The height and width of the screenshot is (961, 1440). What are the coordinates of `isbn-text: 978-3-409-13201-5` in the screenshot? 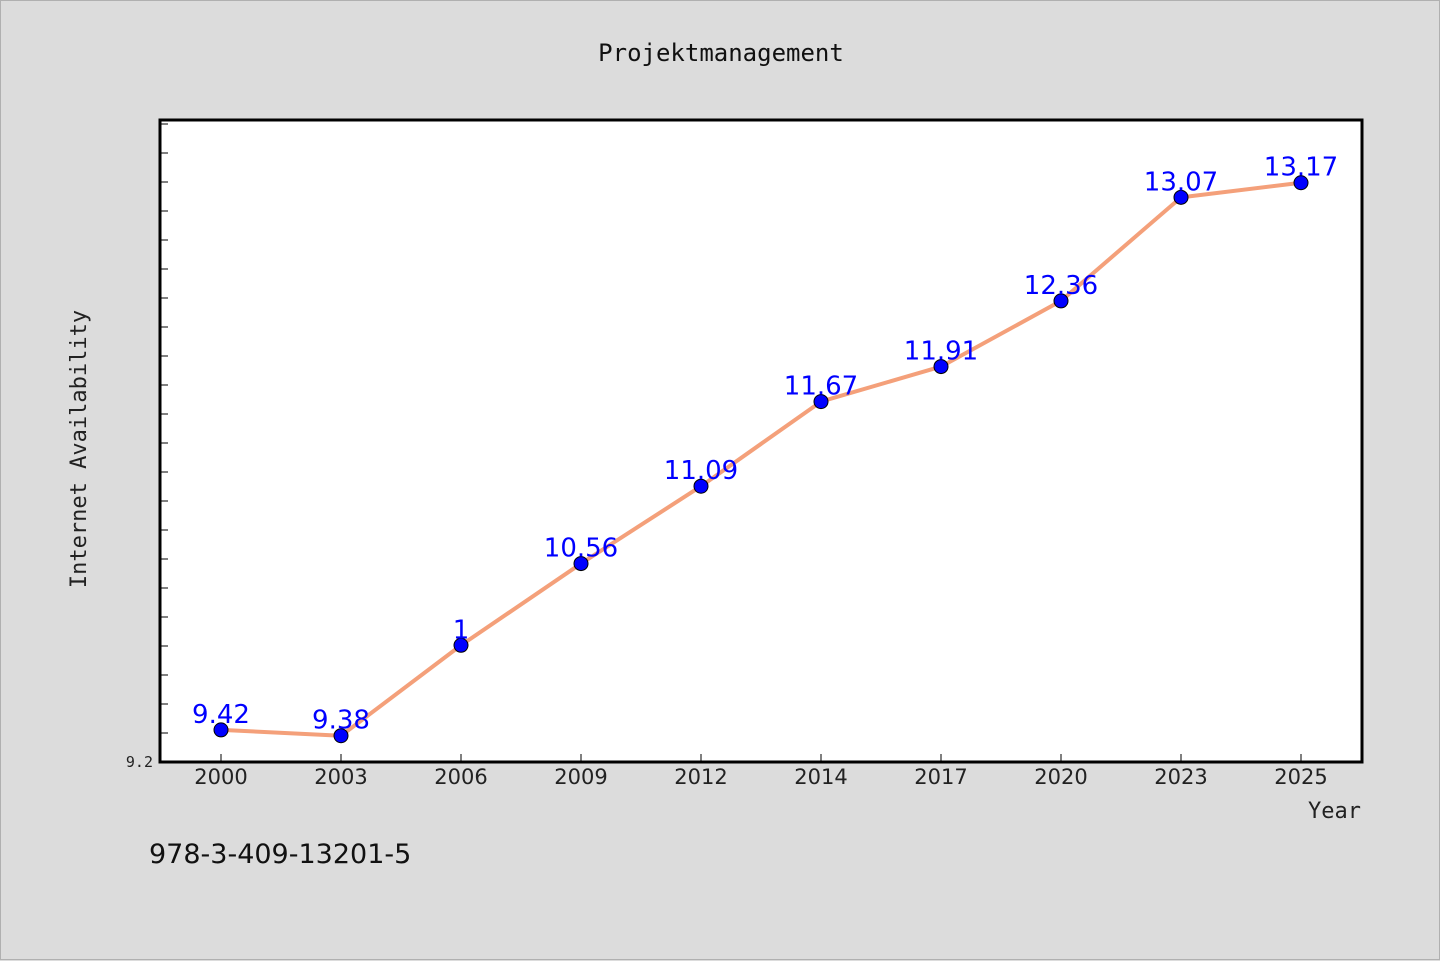 It's located at (280, 854).